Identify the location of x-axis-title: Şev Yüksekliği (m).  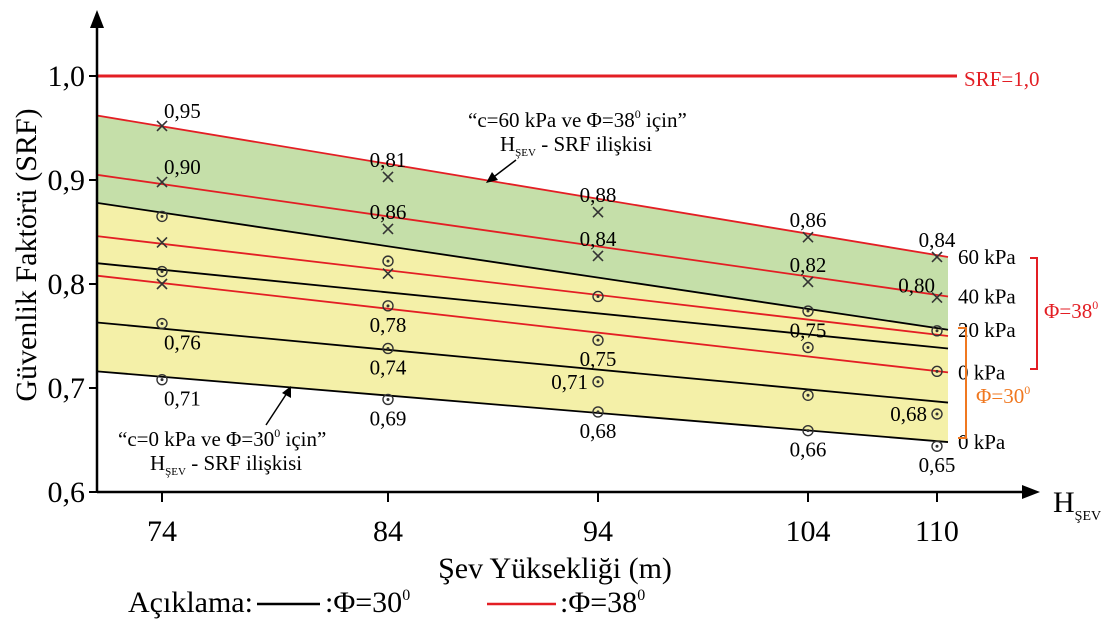
(555, 568).